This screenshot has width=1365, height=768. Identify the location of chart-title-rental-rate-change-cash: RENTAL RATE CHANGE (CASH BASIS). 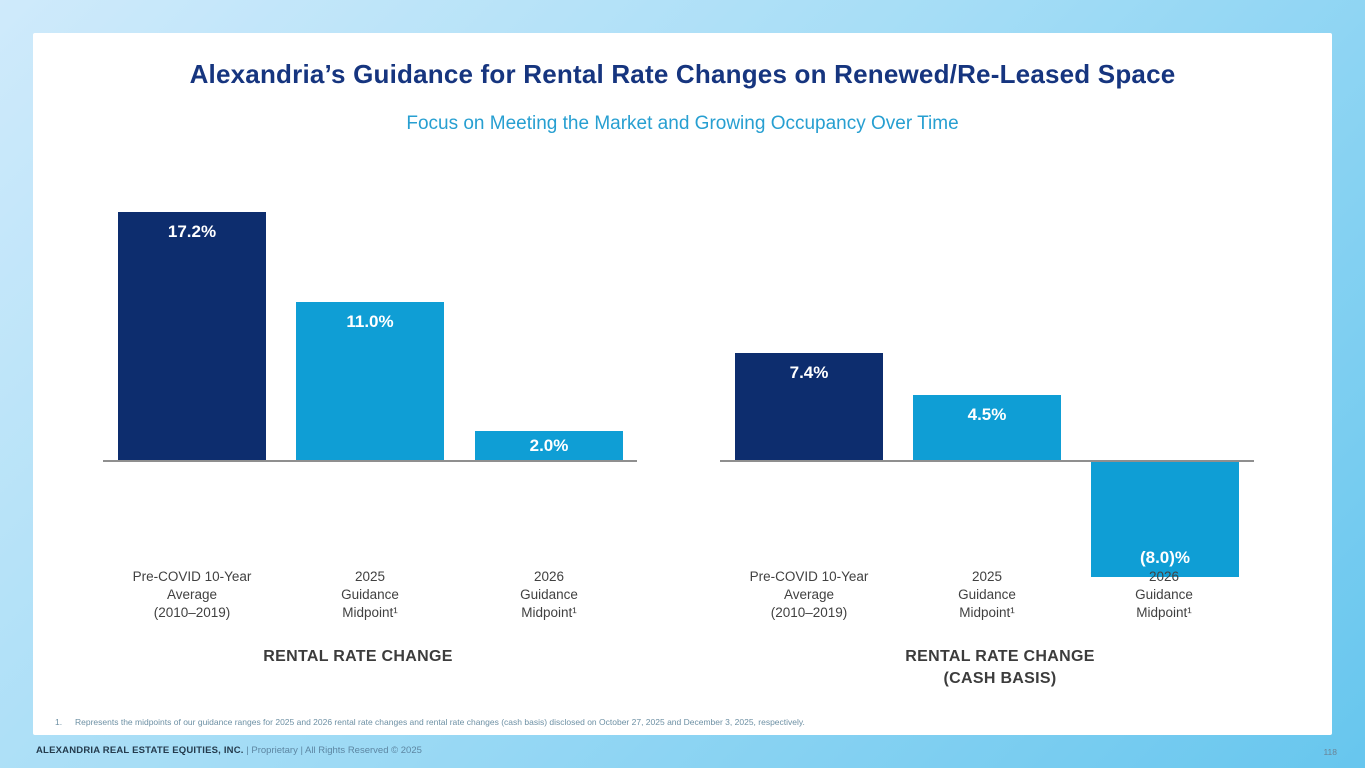
(1000, 667).